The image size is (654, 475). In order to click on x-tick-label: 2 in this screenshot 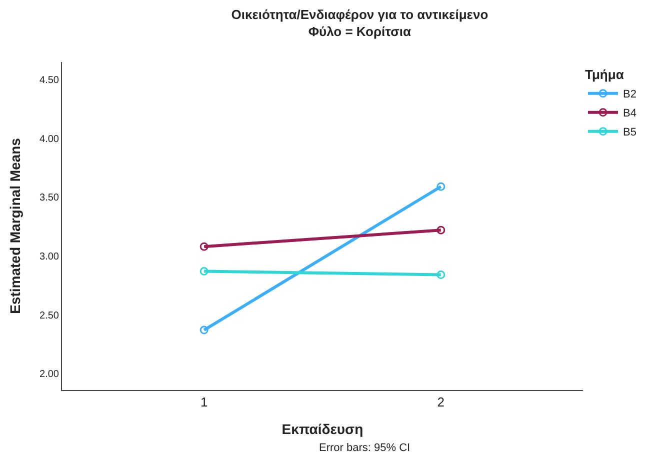, I will do `click(441, 402)`.